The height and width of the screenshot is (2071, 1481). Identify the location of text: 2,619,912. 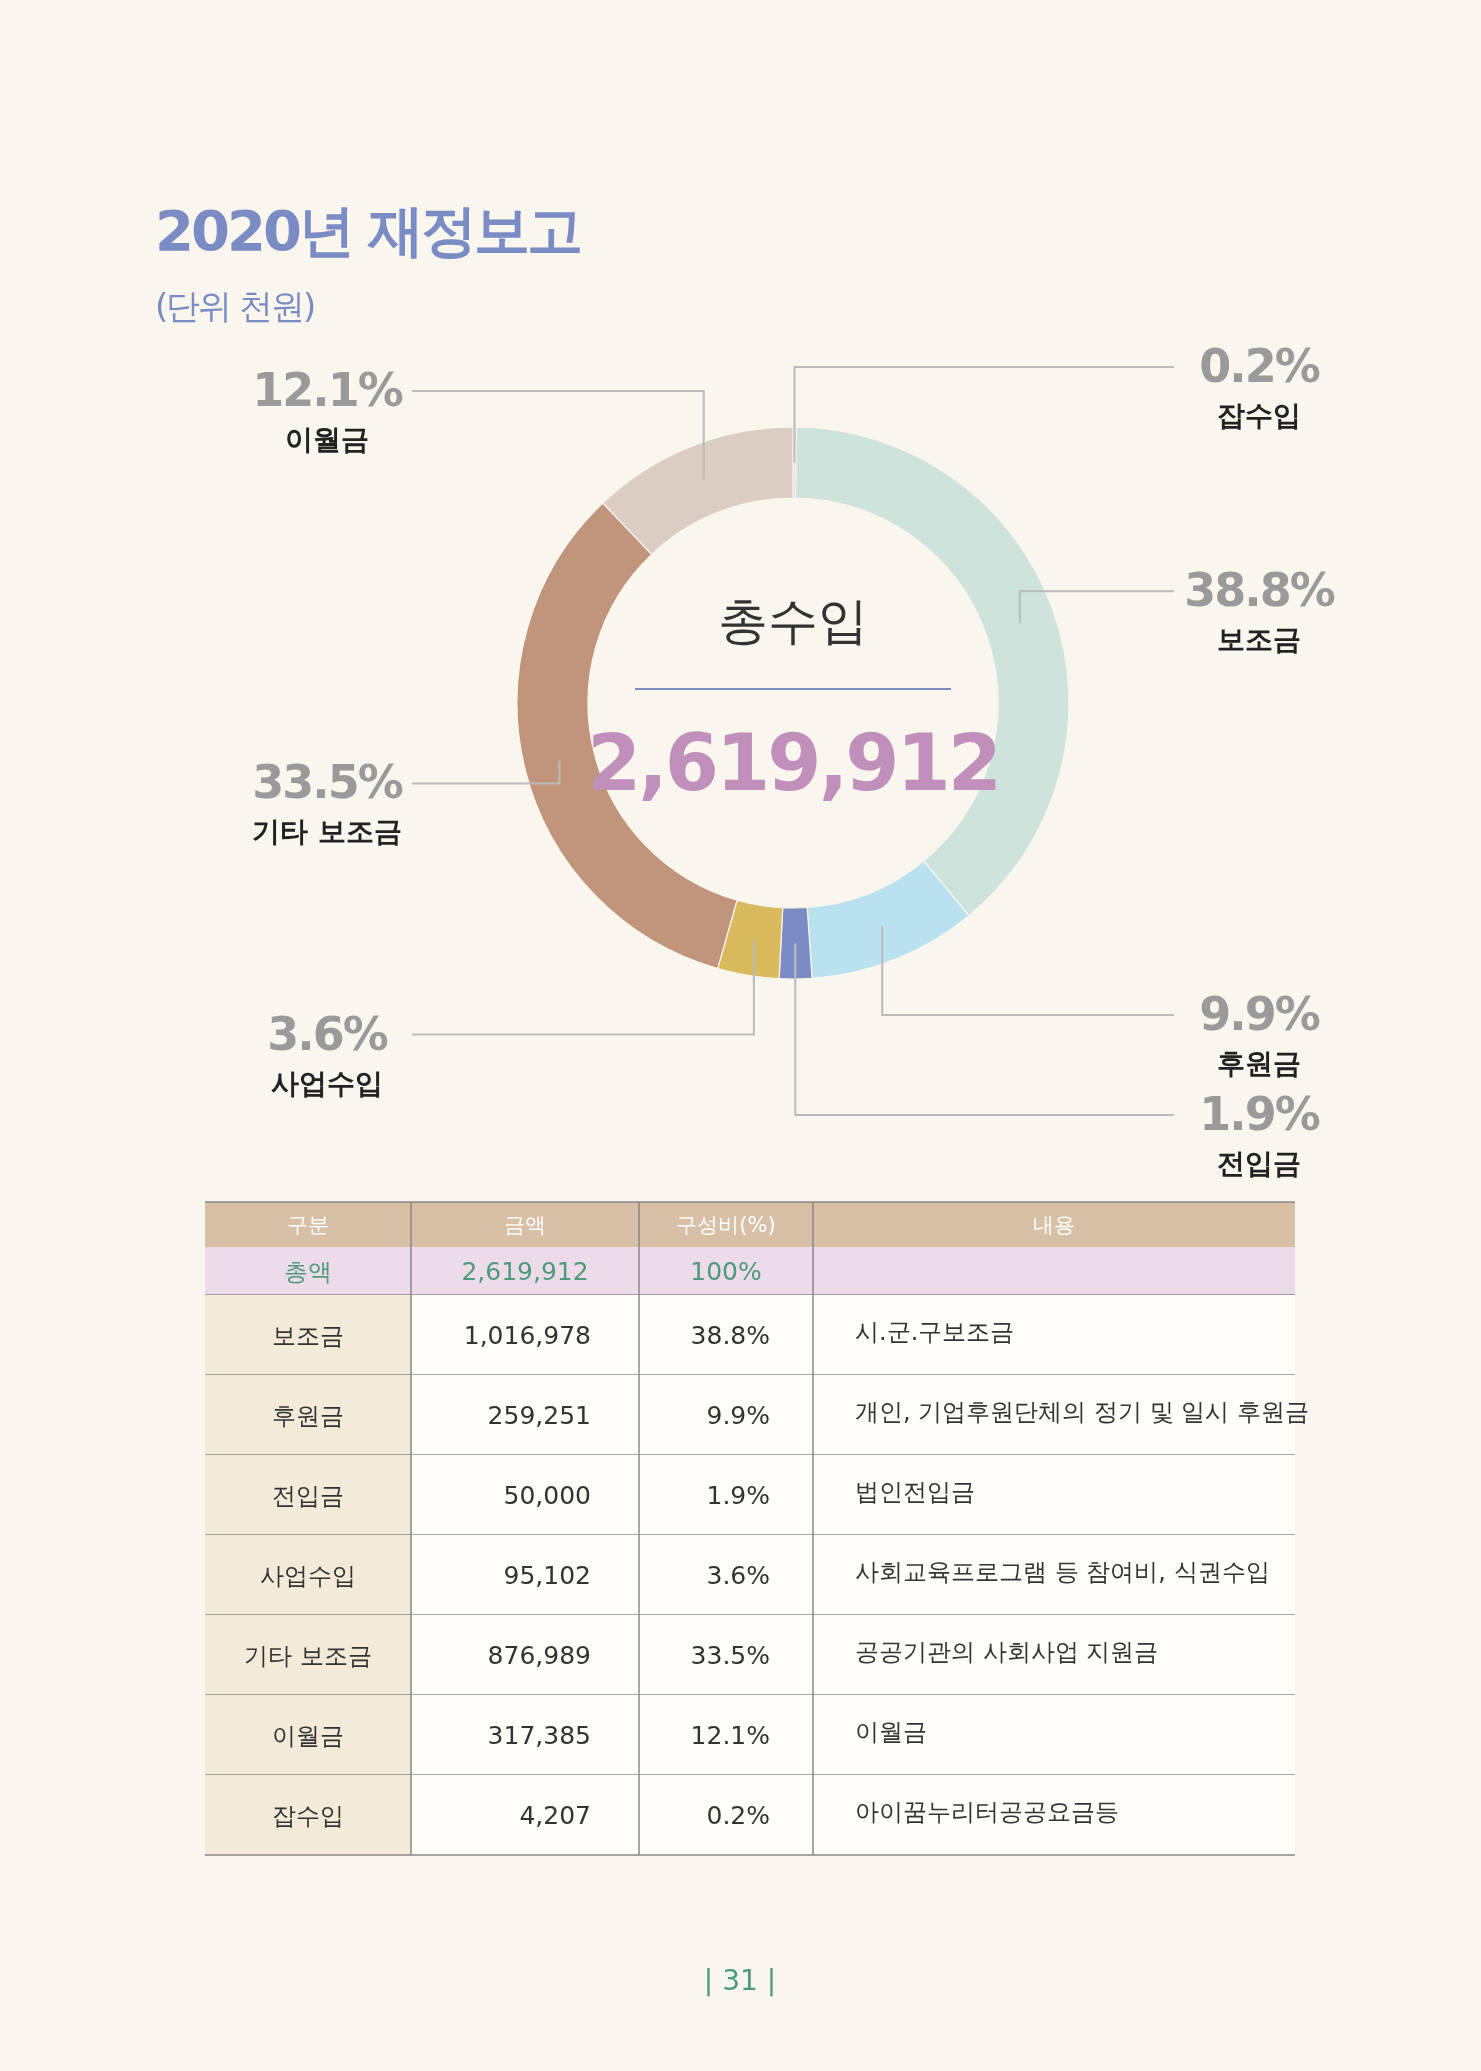
(793, 763).